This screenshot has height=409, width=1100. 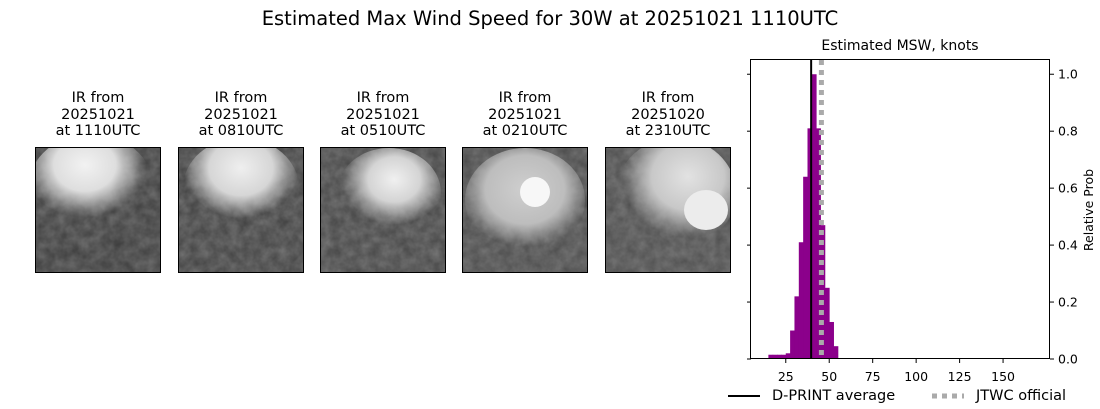 I want to click on y-tick-label: 0.2, so click(x=1068, y=302).